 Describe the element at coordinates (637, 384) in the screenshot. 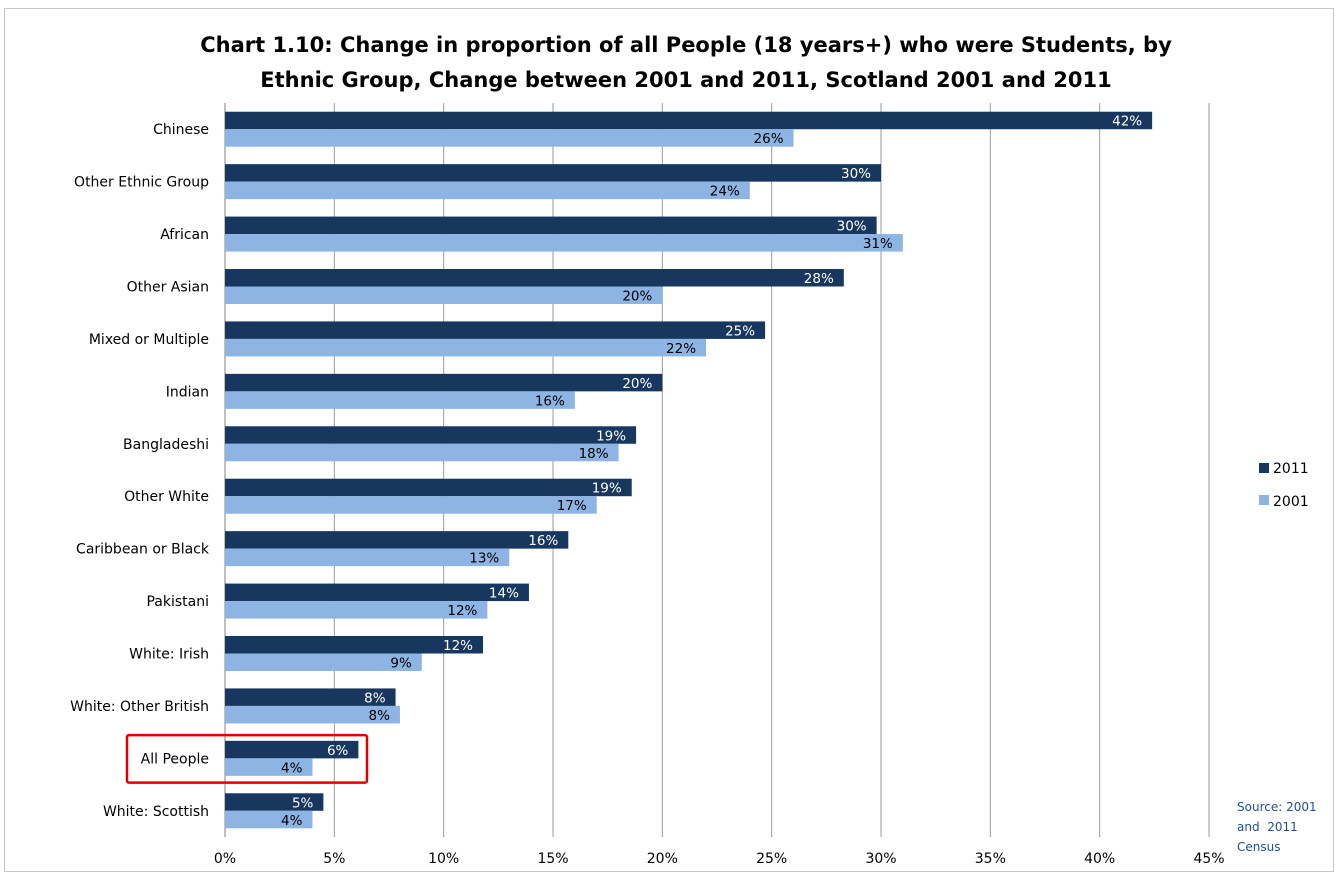

I see `data-label-2011: 20%` at that location.